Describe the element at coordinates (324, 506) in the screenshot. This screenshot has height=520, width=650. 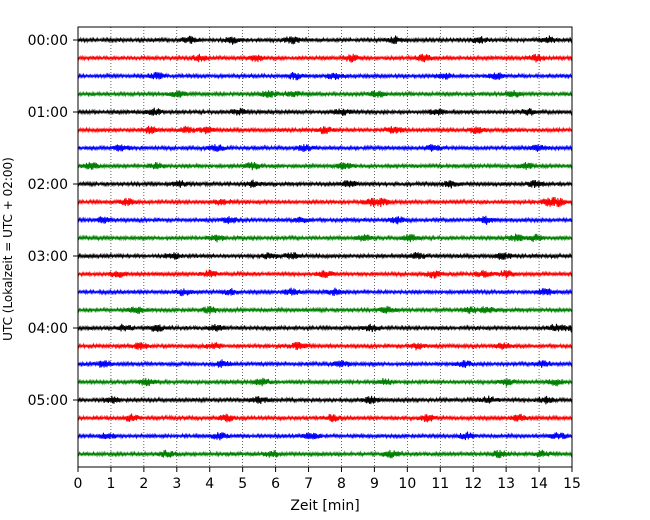
I see `x-axis-label: Zeit [min]` at that location.